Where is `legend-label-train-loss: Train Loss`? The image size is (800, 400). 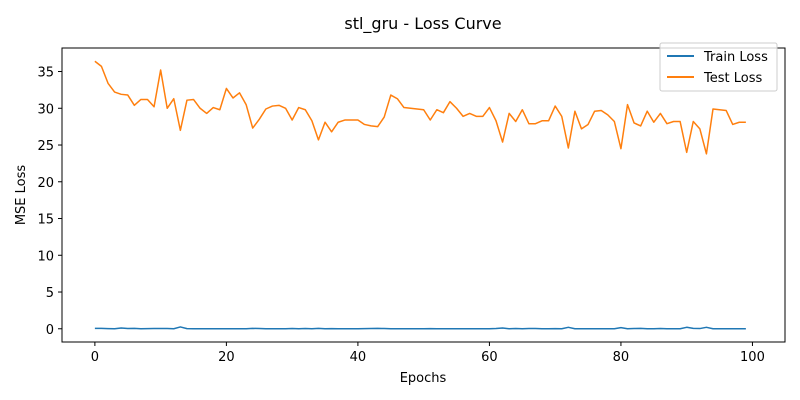 legend-label-train-loss: Train Loss is located at coordinates (735, 57).